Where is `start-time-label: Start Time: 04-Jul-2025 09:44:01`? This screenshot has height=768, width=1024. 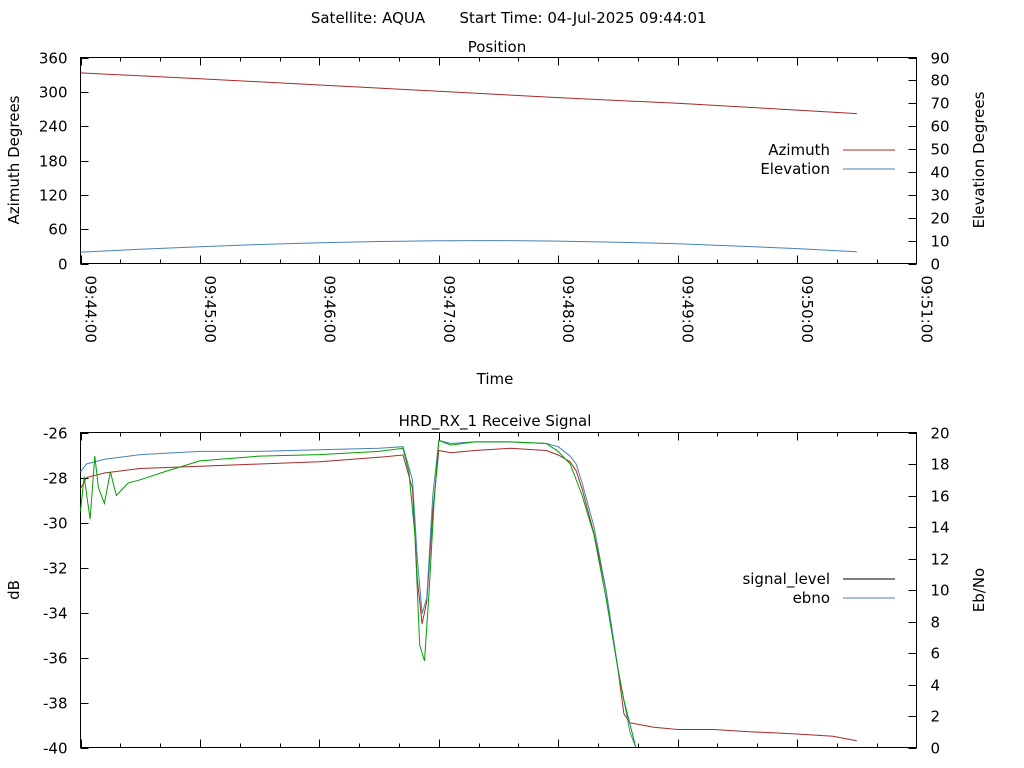
start-time-label: Start Time: 04-Jul-2025 09:44:01 is located at coordinates (582, 18).